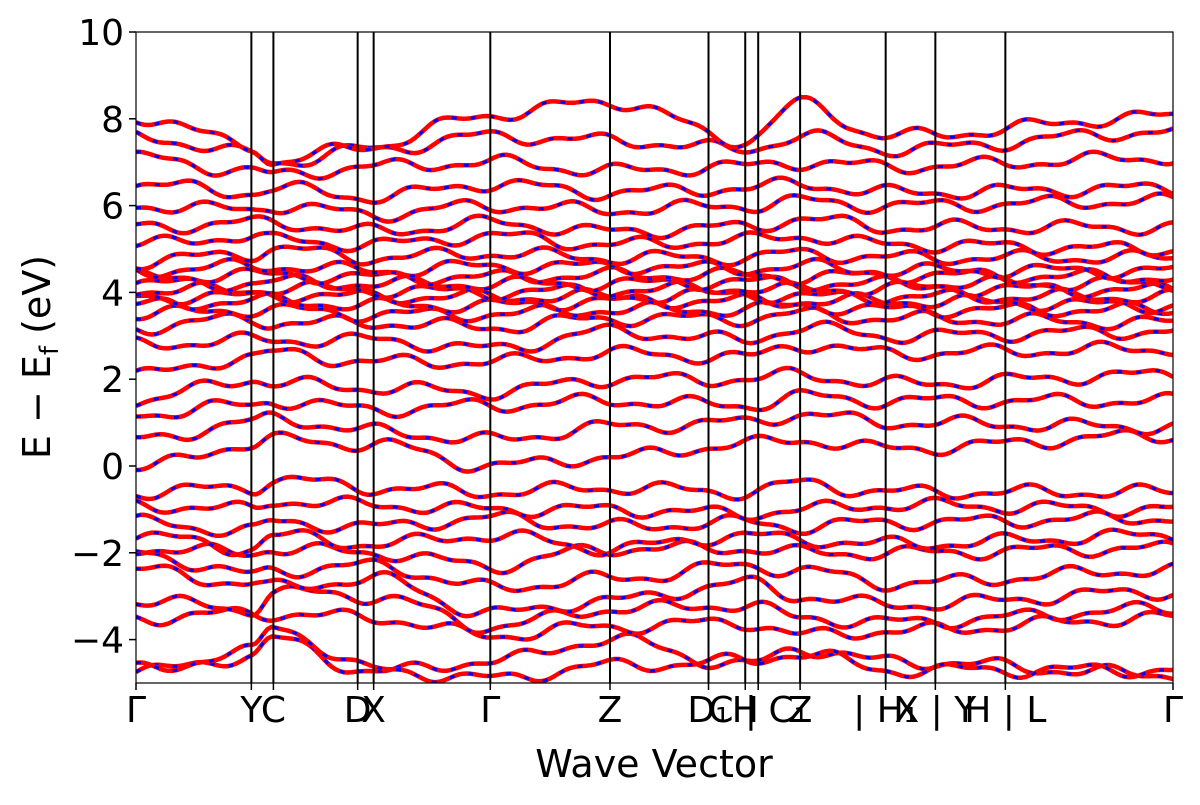  I want to click on y-tick-label: −4, so click(97, 641).